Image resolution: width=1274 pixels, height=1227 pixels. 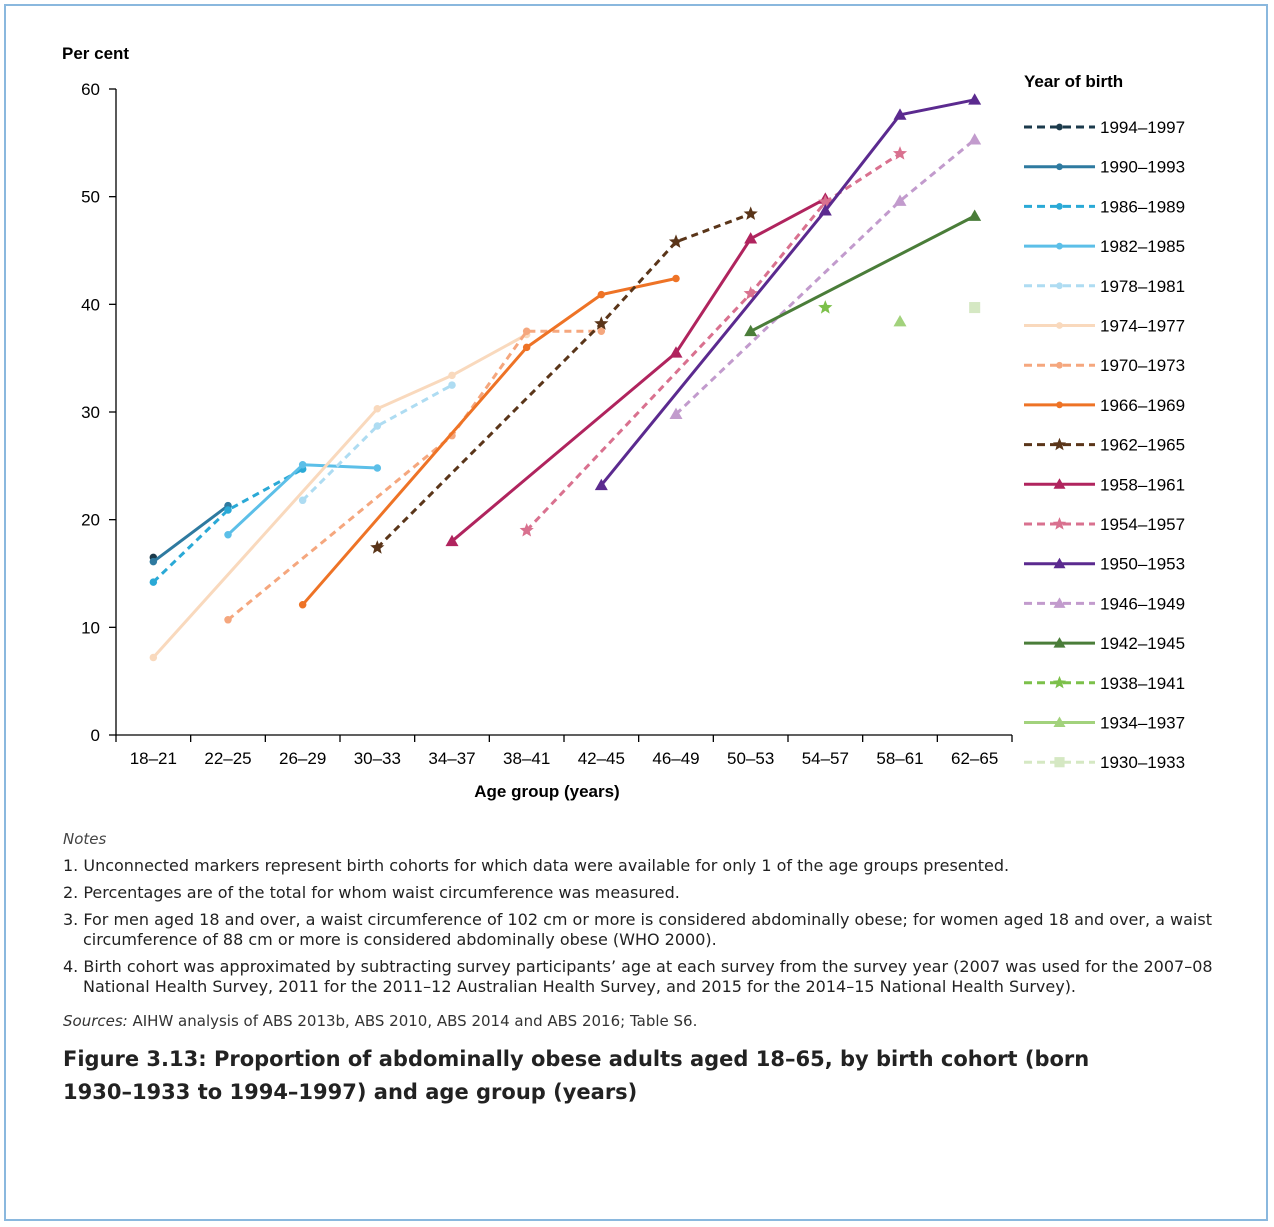 What do you see at coordinates (750, 758) in the screenshot?
I see `x-tick-label: 50–53` at bounding box center [750, 758].